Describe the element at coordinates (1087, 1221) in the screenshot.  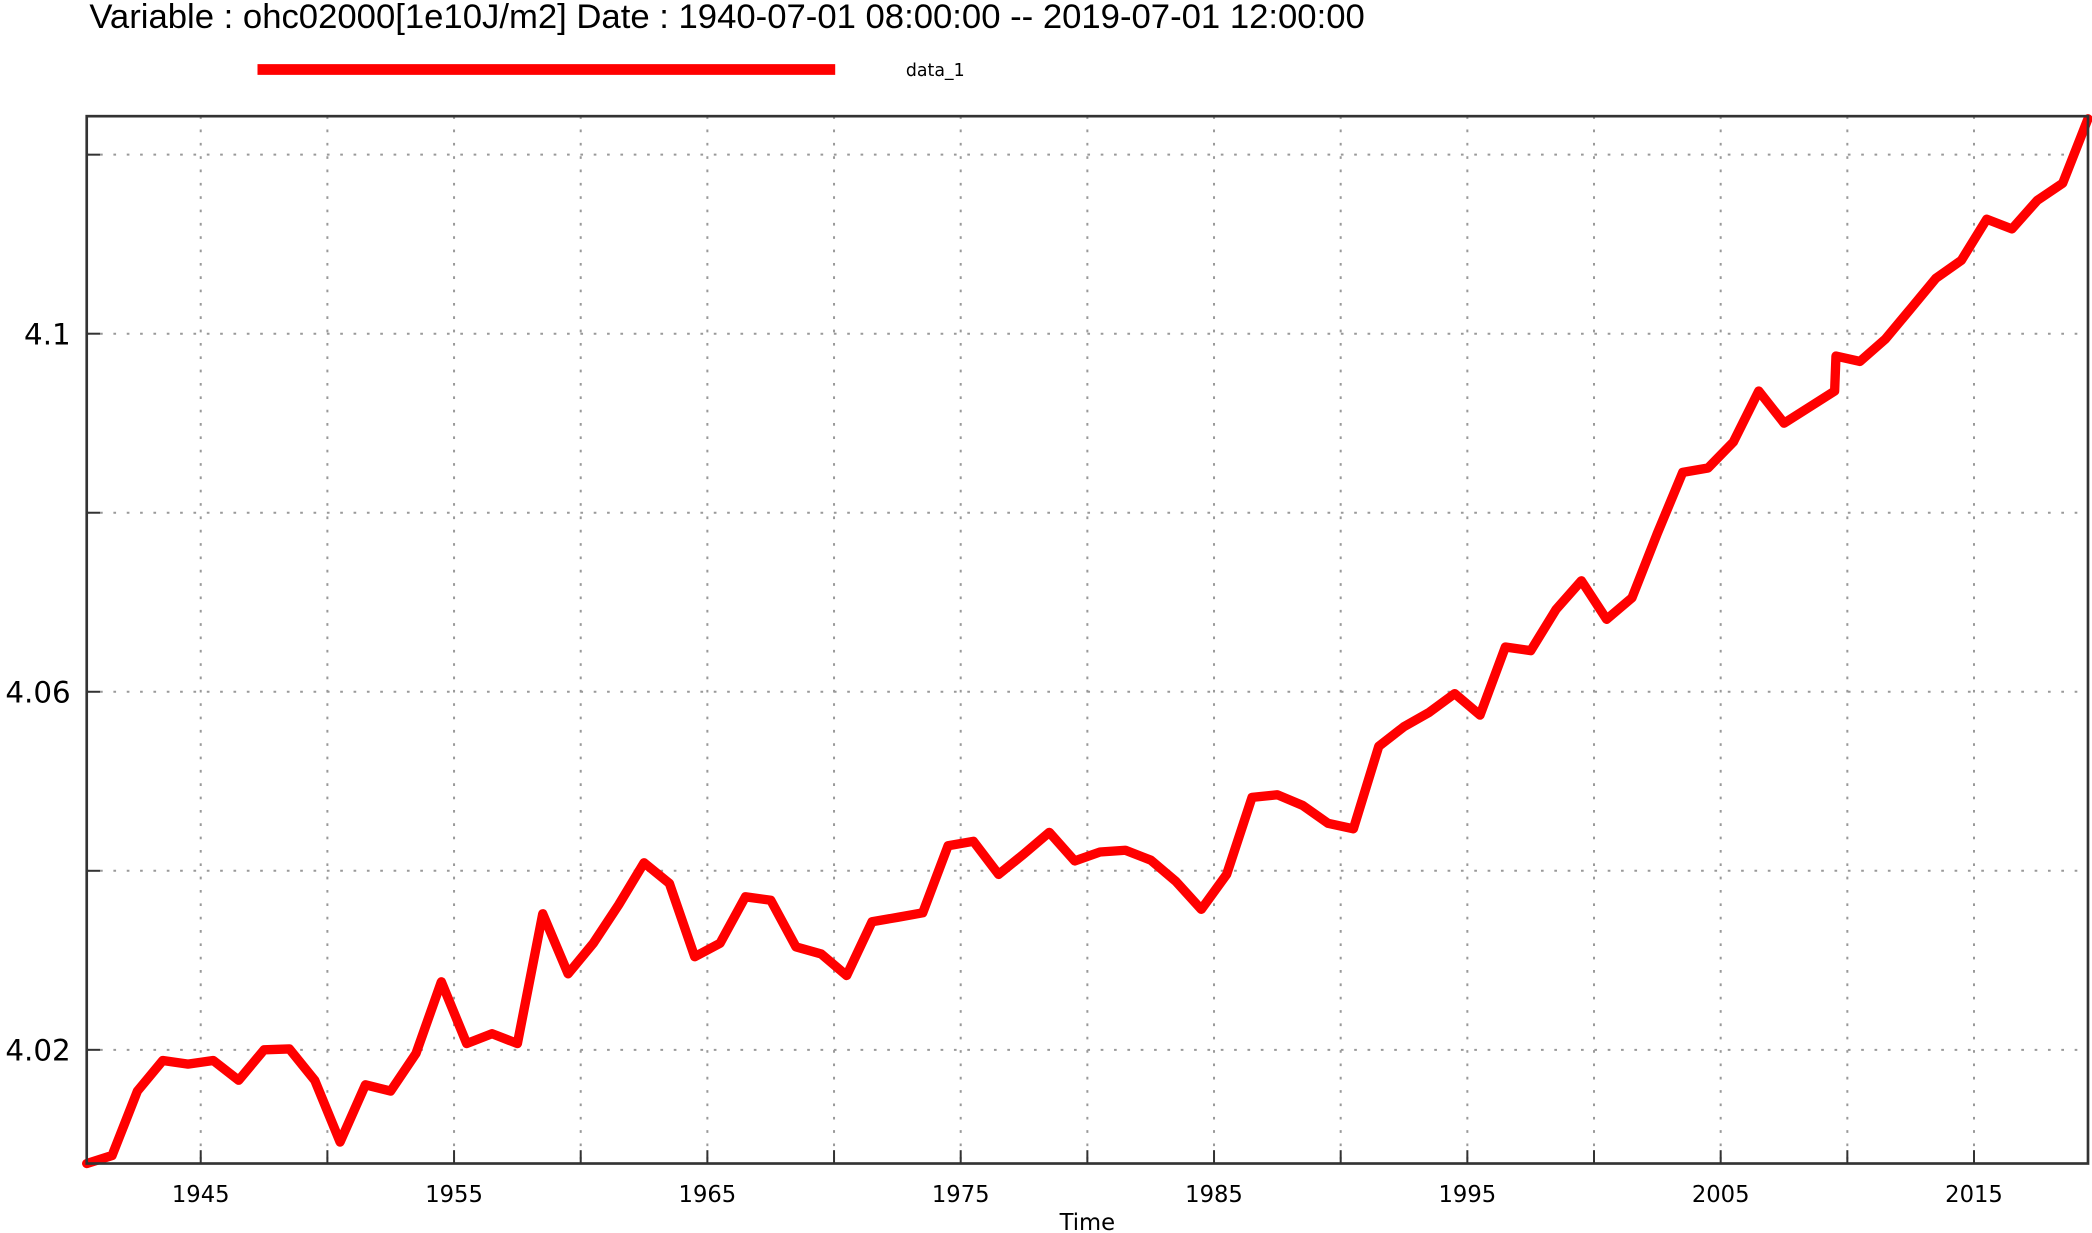
I see `x-axis-label: Time` at that location.